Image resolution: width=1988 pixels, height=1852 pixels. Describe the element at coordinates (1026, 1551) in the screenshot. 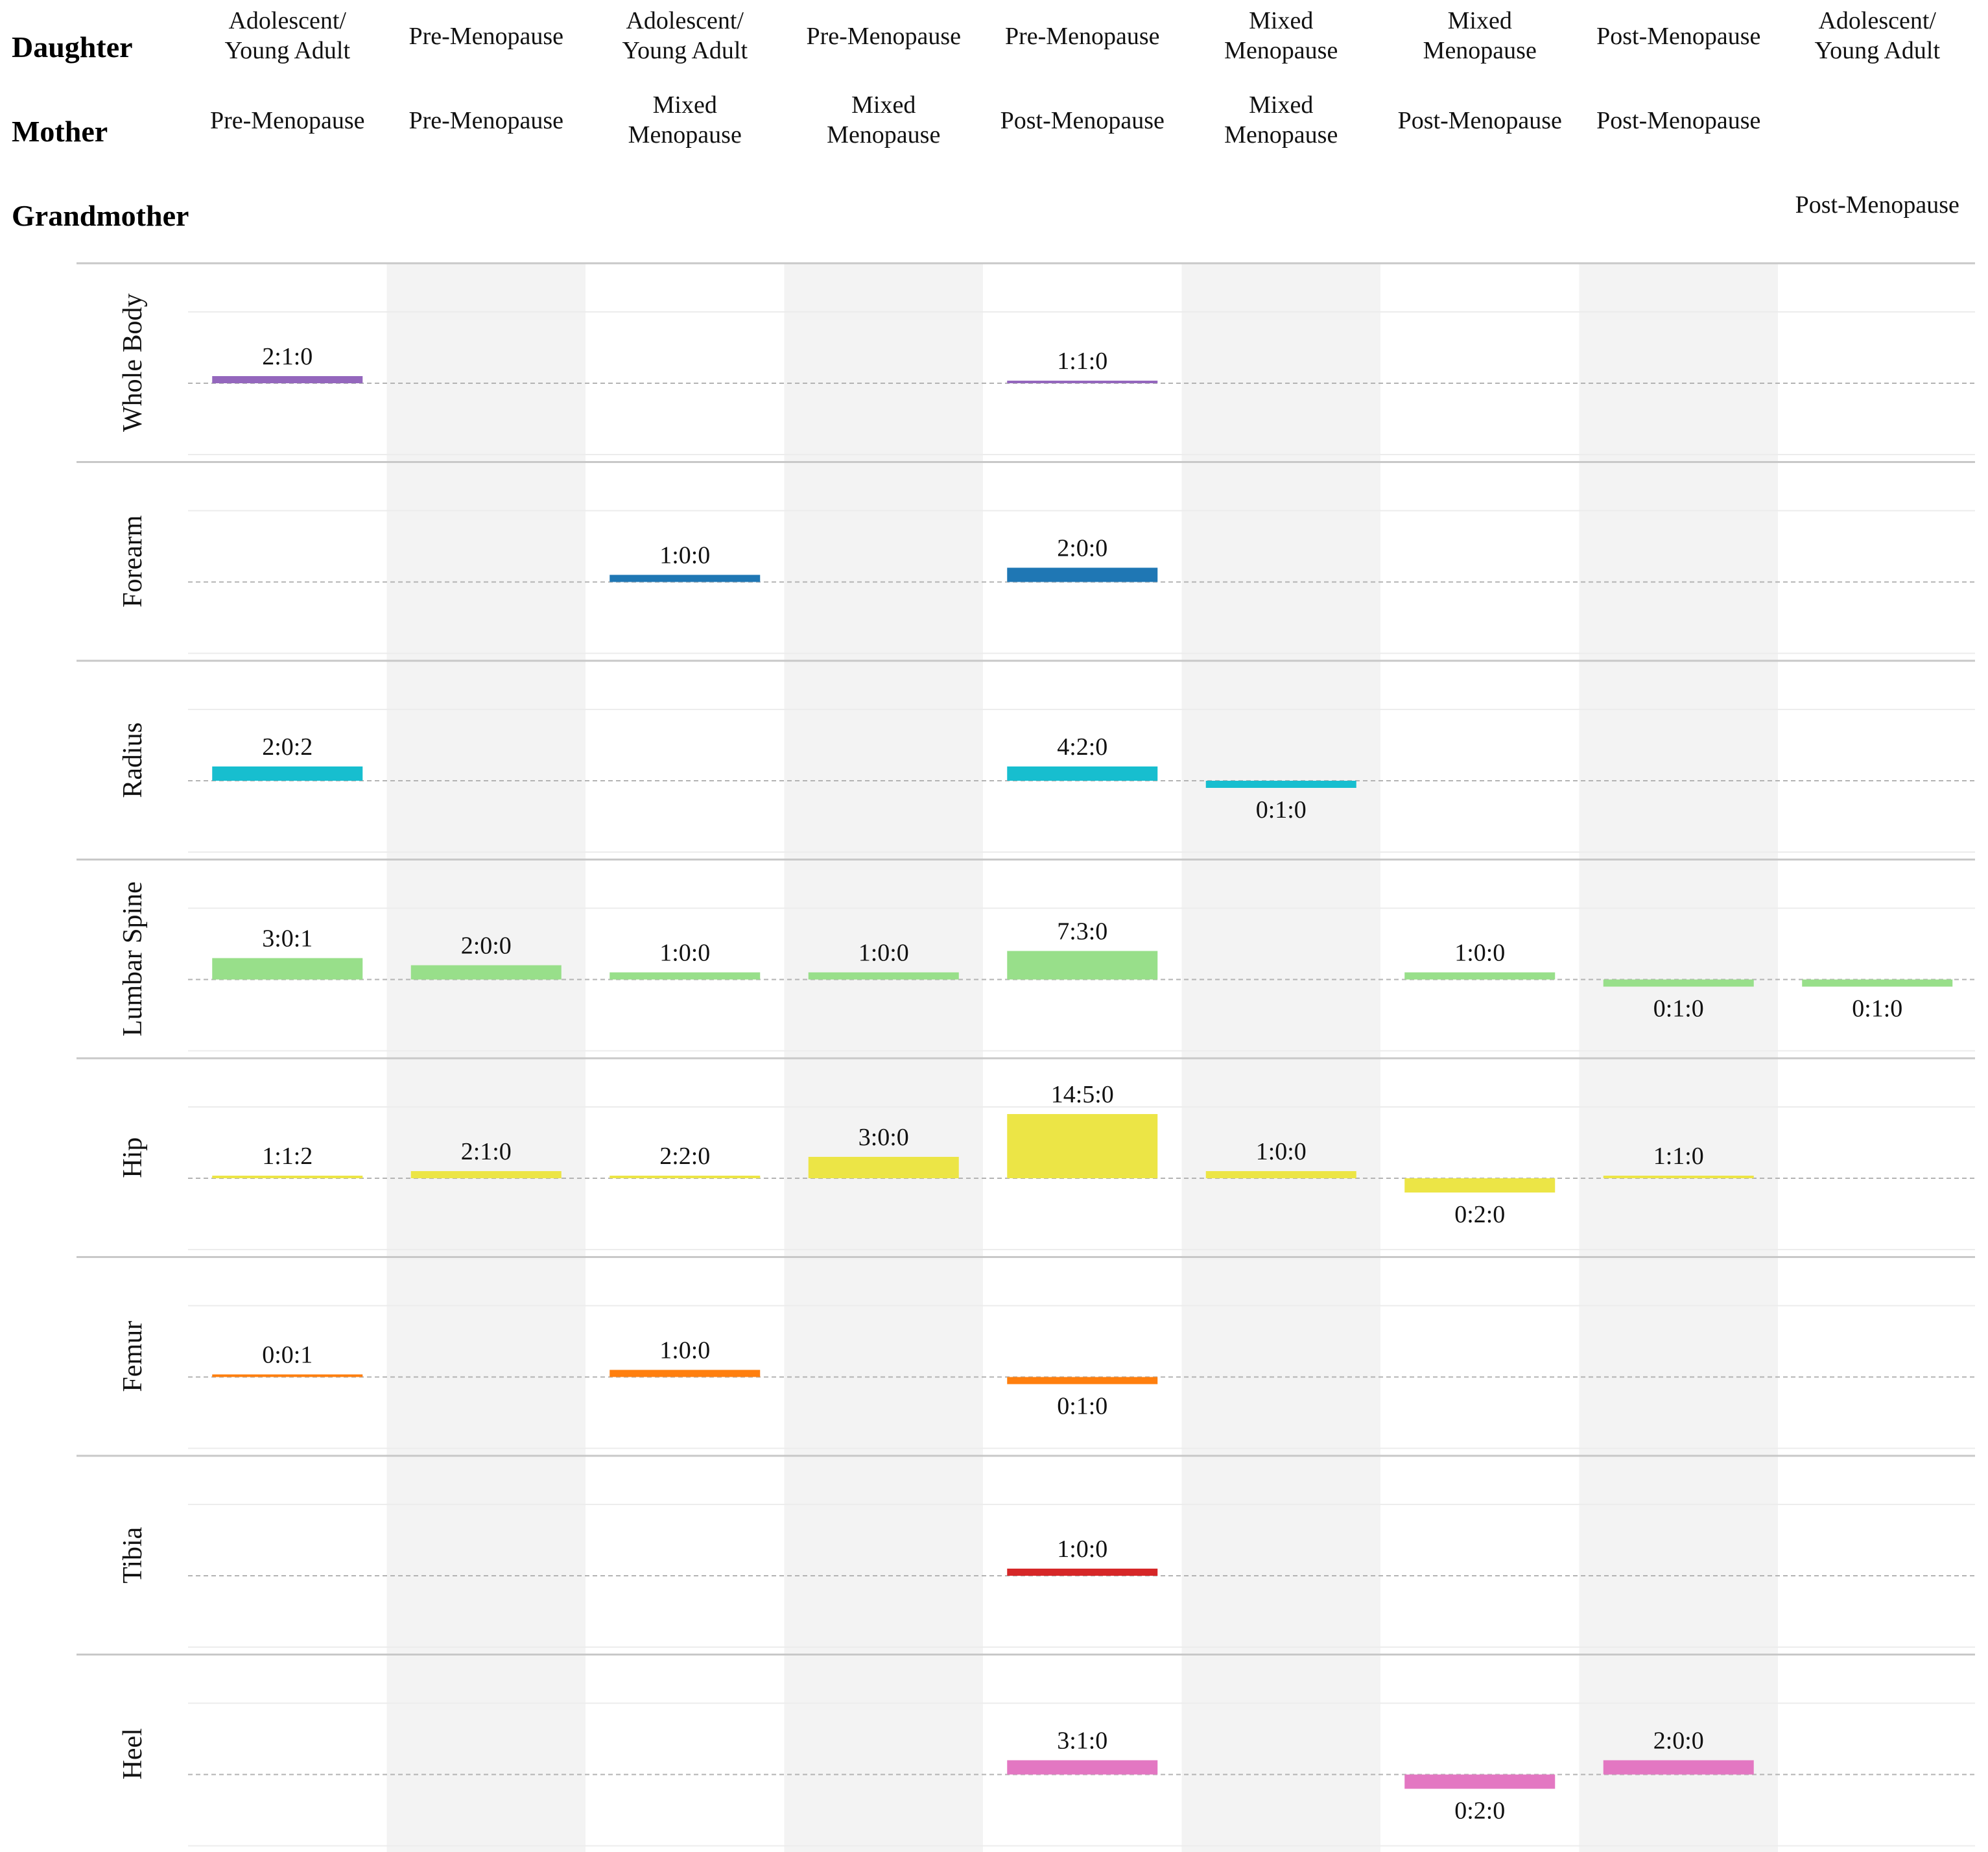

I see `panel-tibia: Tibia 1:0:0` at that location.